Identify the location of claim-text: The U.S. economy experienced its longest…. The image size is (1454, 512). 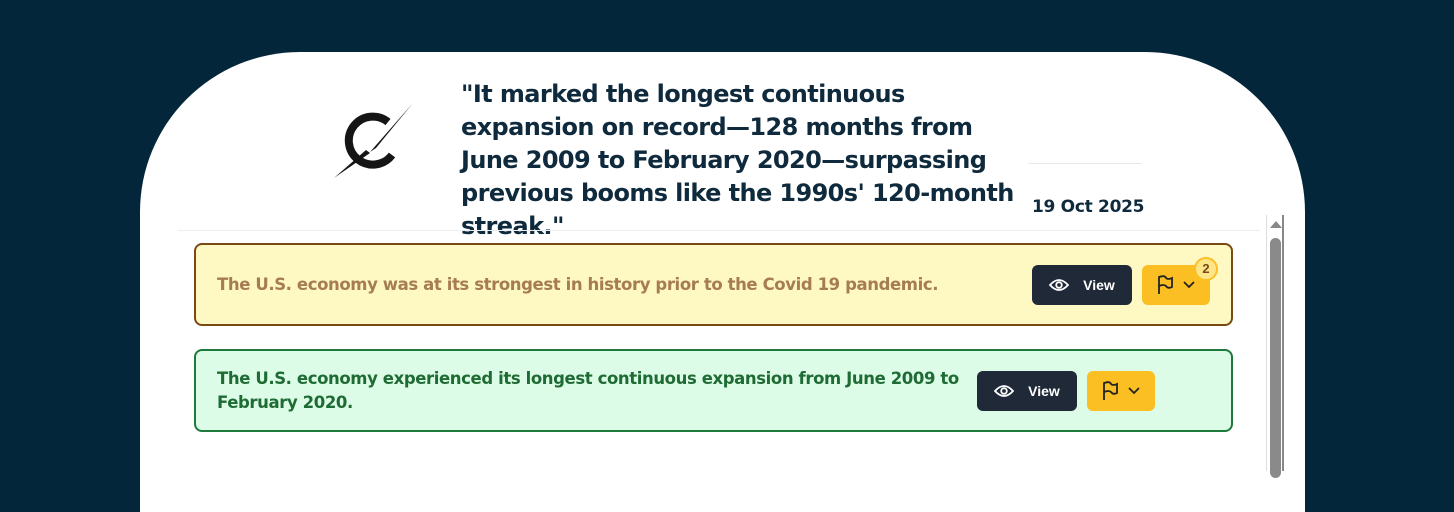
(588, 390).